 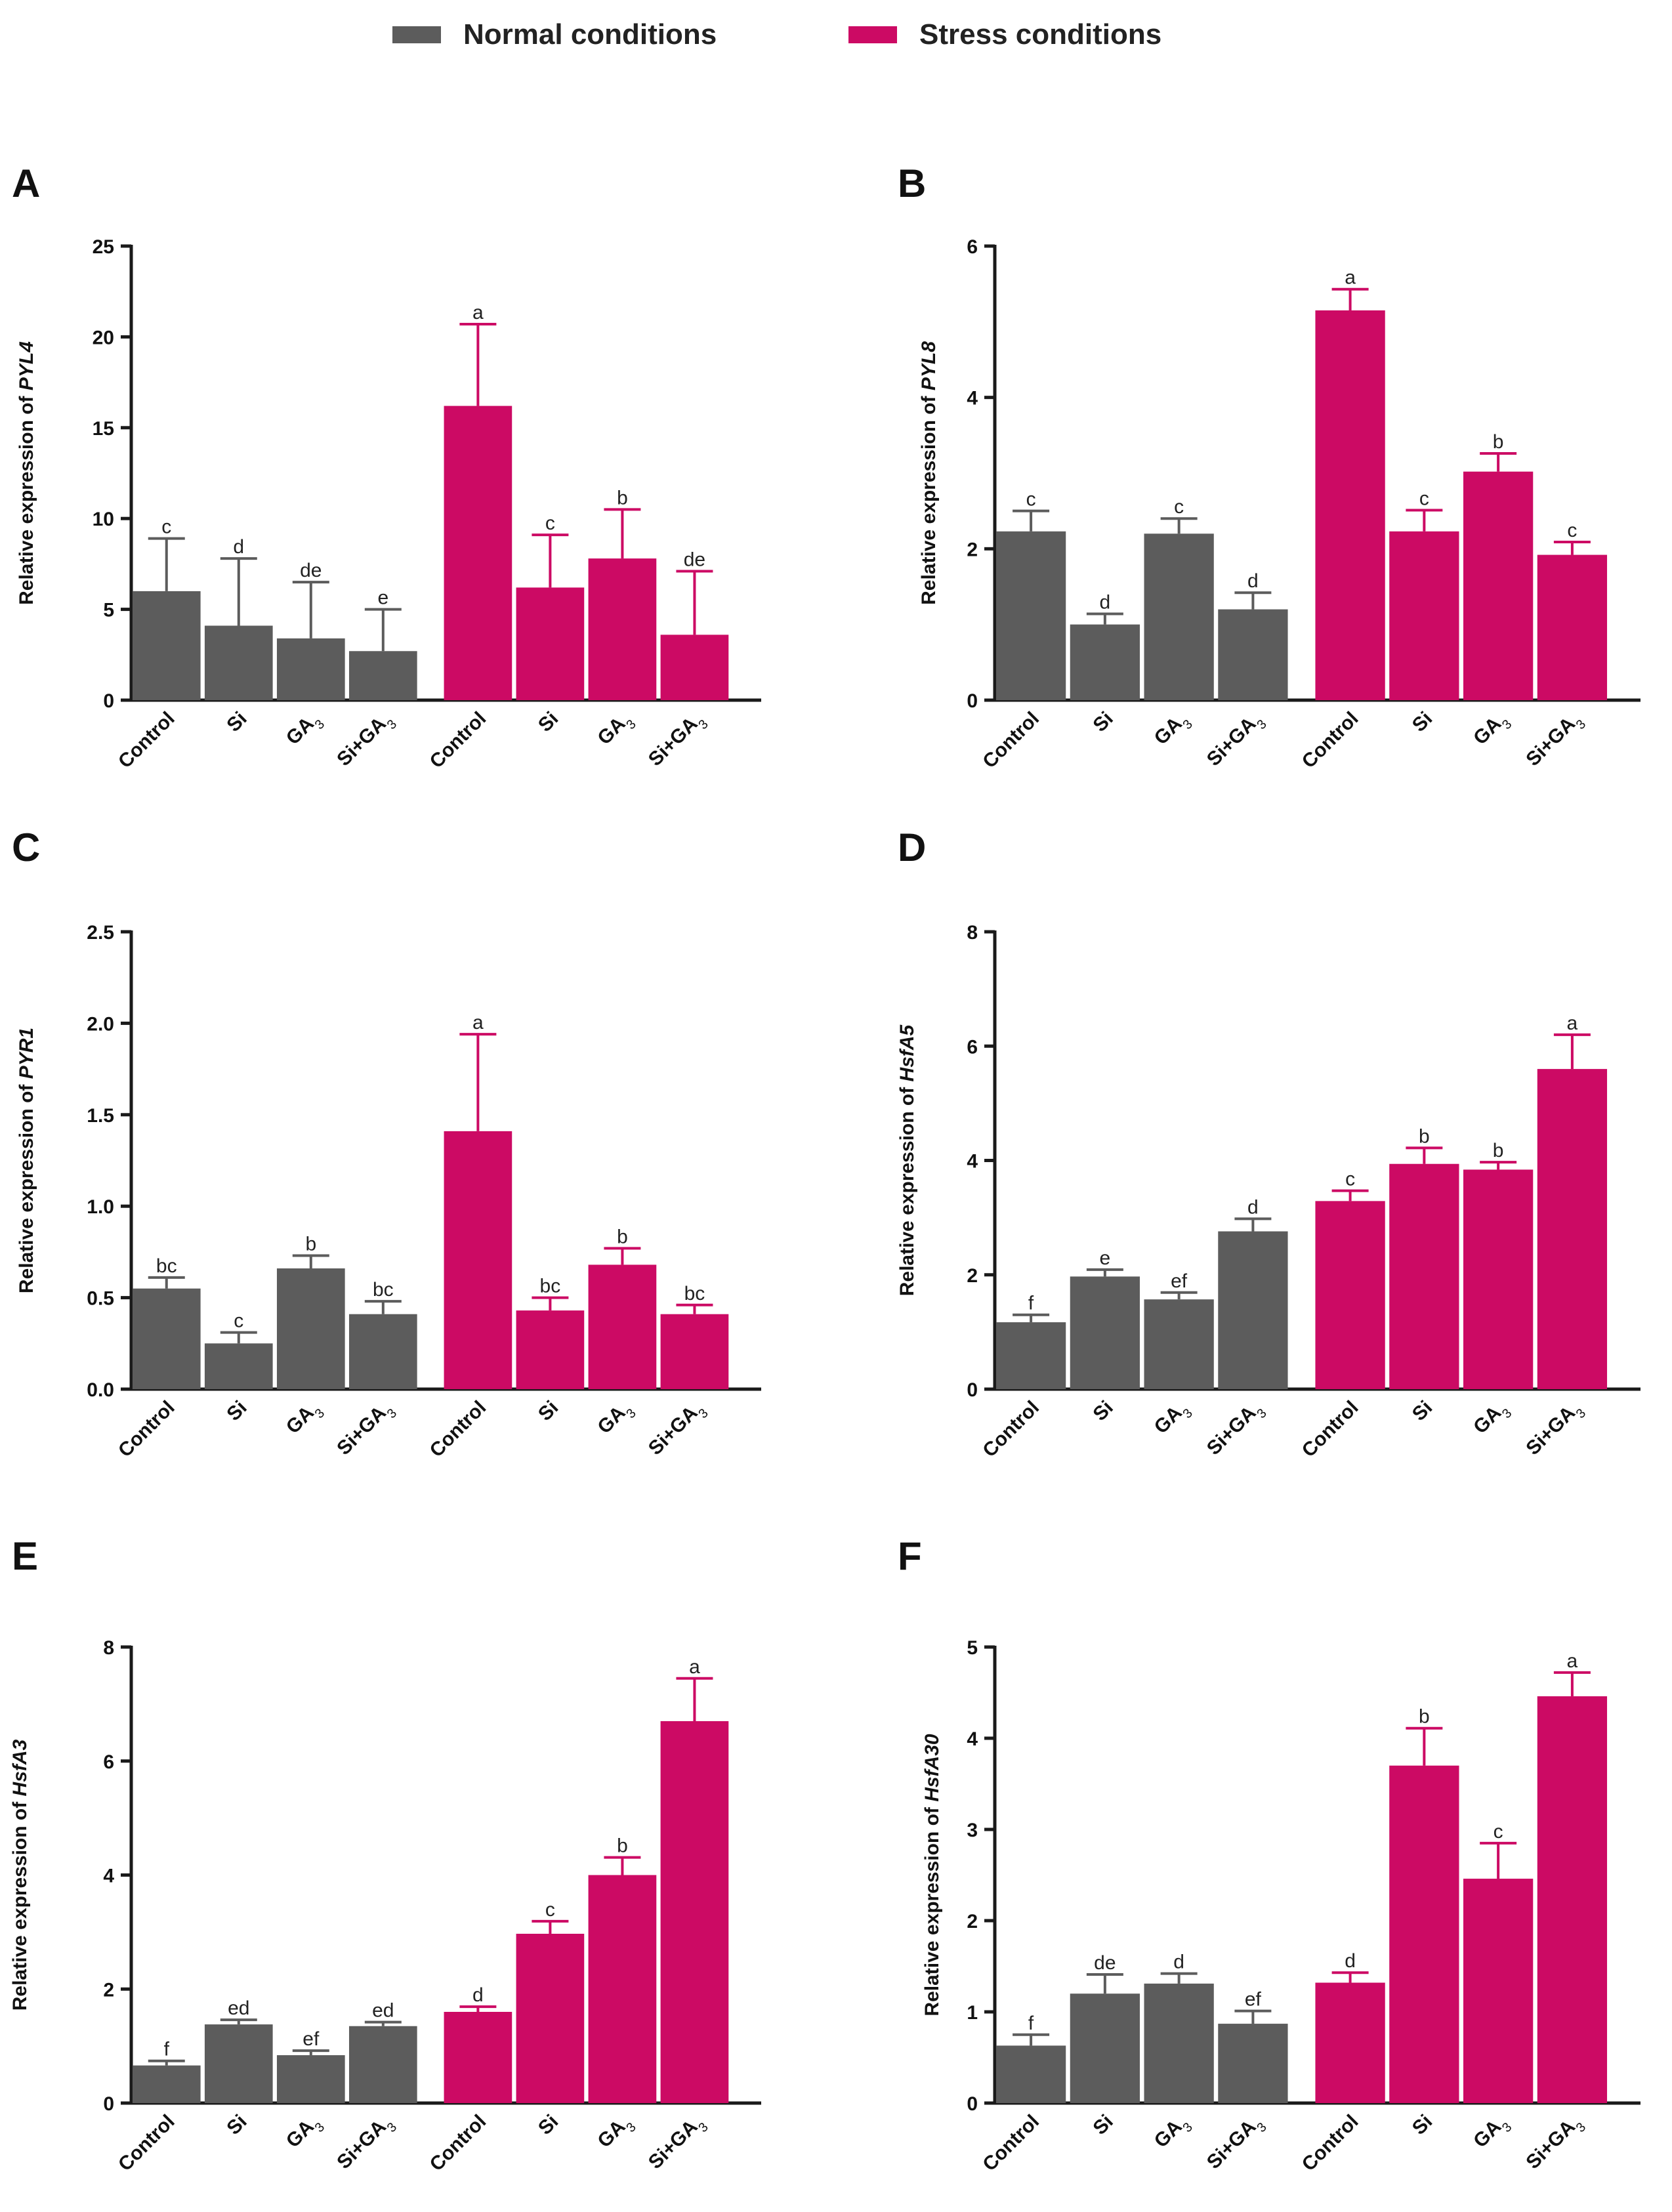 I want to click on legend-label-stress: Stress conditions, so click(x=1040, y=34).